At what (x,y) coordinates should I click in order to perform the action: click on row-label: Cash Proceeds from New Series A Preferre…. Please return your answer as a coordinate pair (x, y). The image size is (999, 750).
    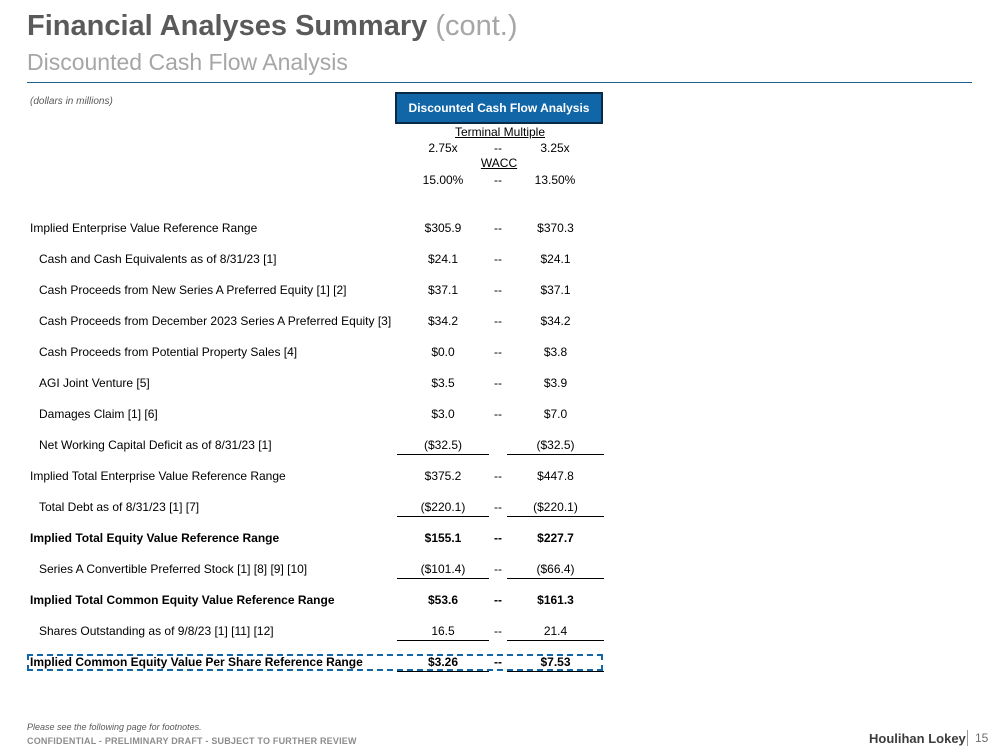
    Looking at the image, I should click on (193, 290).